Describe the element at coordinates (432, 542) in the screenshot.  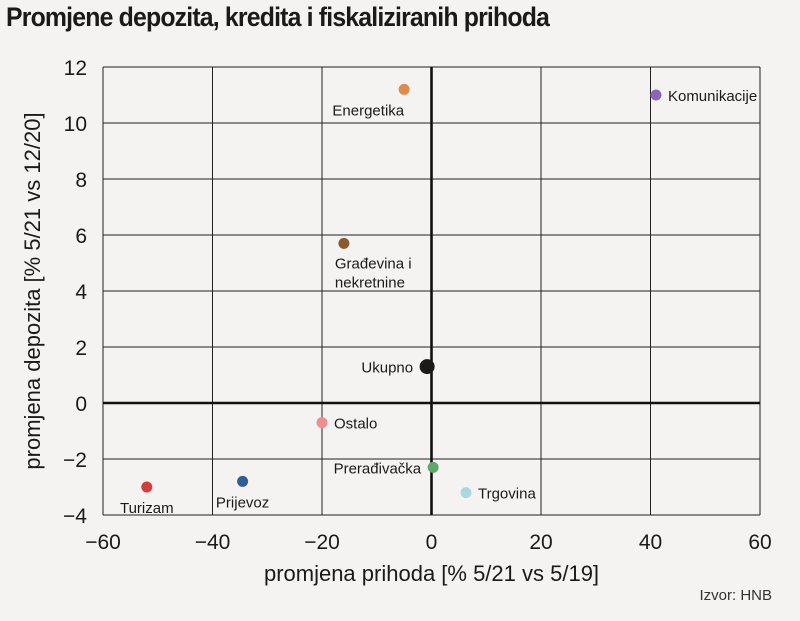
I see `x-tick-label: 0` at that location.